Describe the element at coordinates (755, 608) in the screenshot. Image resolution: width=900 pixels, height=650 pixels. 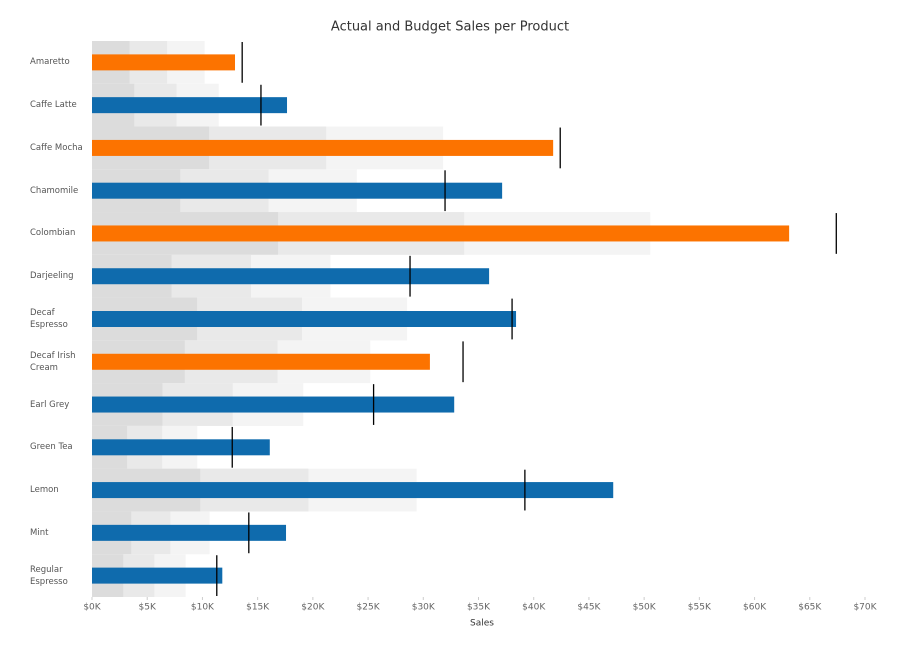
I see `x-tick-label: $60K` at that location.